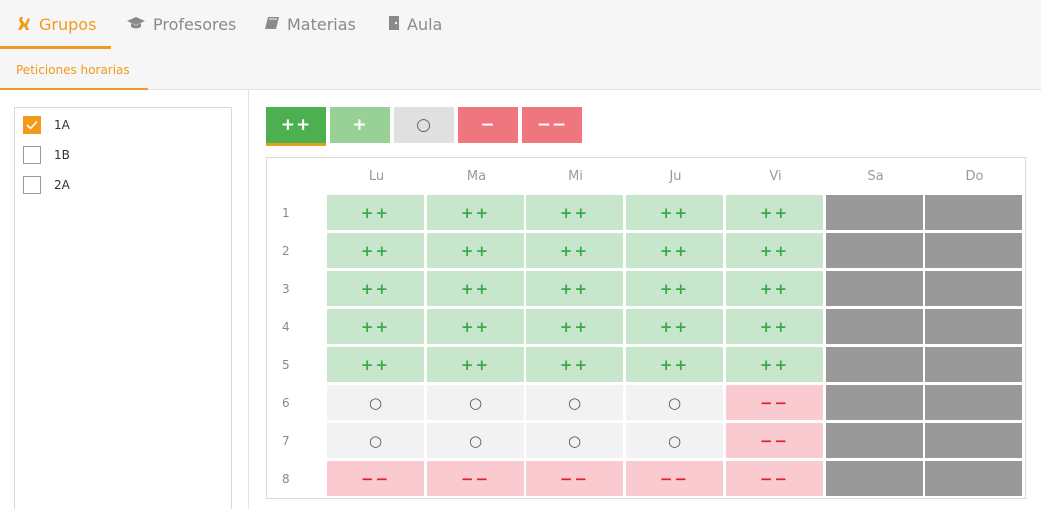 The width and height of the screenshot is (1041, 509). What do you see at coordinates (476, 176) in the screenshot?
I see `day-header-ma: Ma` at bounding box center [476, 176].